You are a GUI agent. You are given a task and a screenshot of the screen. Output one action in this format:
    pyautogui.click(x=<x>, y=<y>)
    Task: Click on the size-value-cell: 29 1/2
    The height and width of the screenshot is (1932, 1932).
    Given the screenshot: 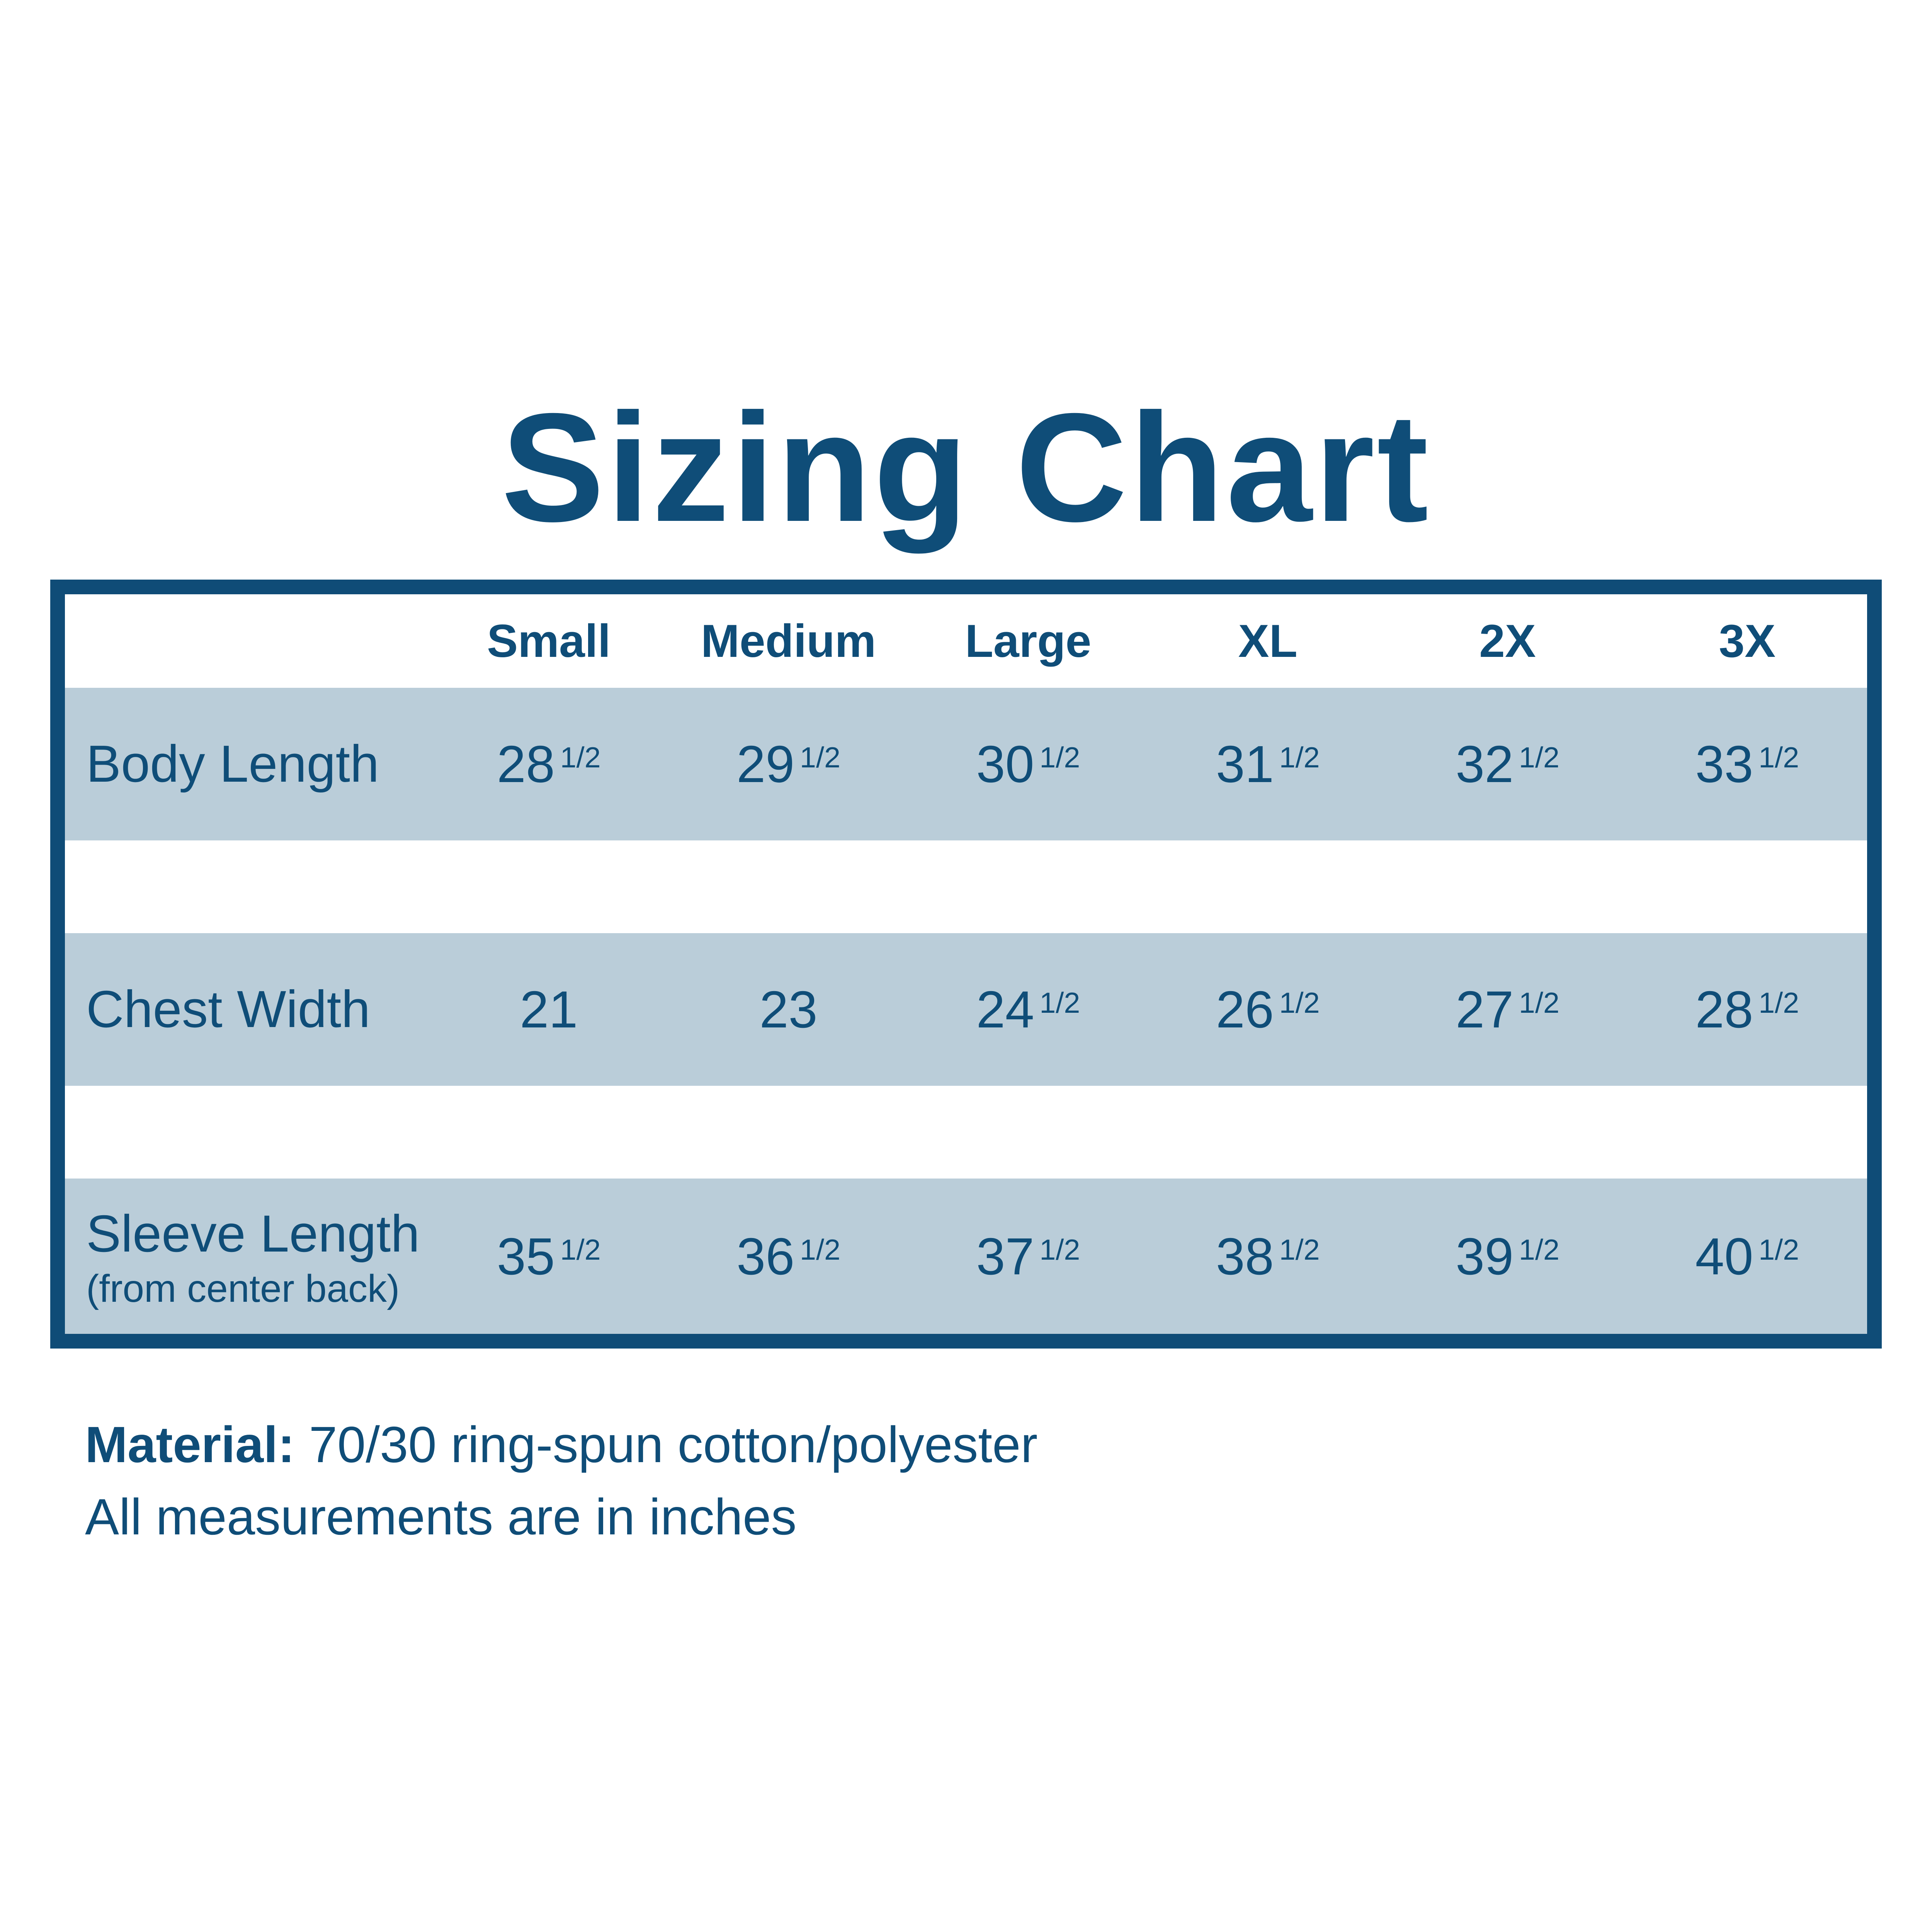 What is the action you would take?
    pyautogui.click(x=788, y=764)
    